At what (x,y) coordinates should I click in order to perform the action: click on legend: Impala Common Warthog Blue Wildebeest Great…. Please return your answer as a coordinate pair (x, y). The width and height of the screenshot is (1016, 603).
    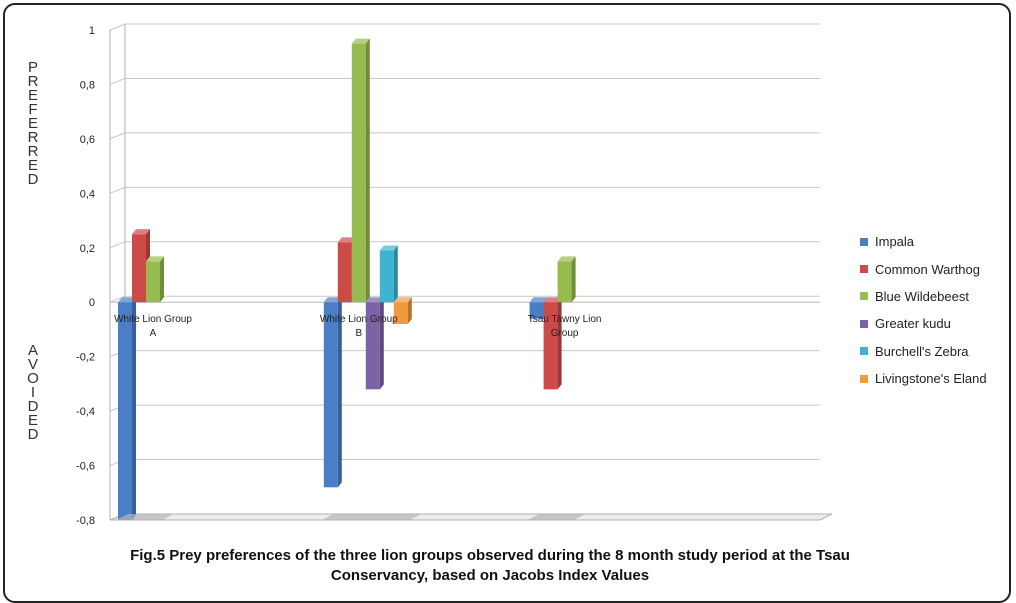
    Looking at the image, I should click on (923, 310).